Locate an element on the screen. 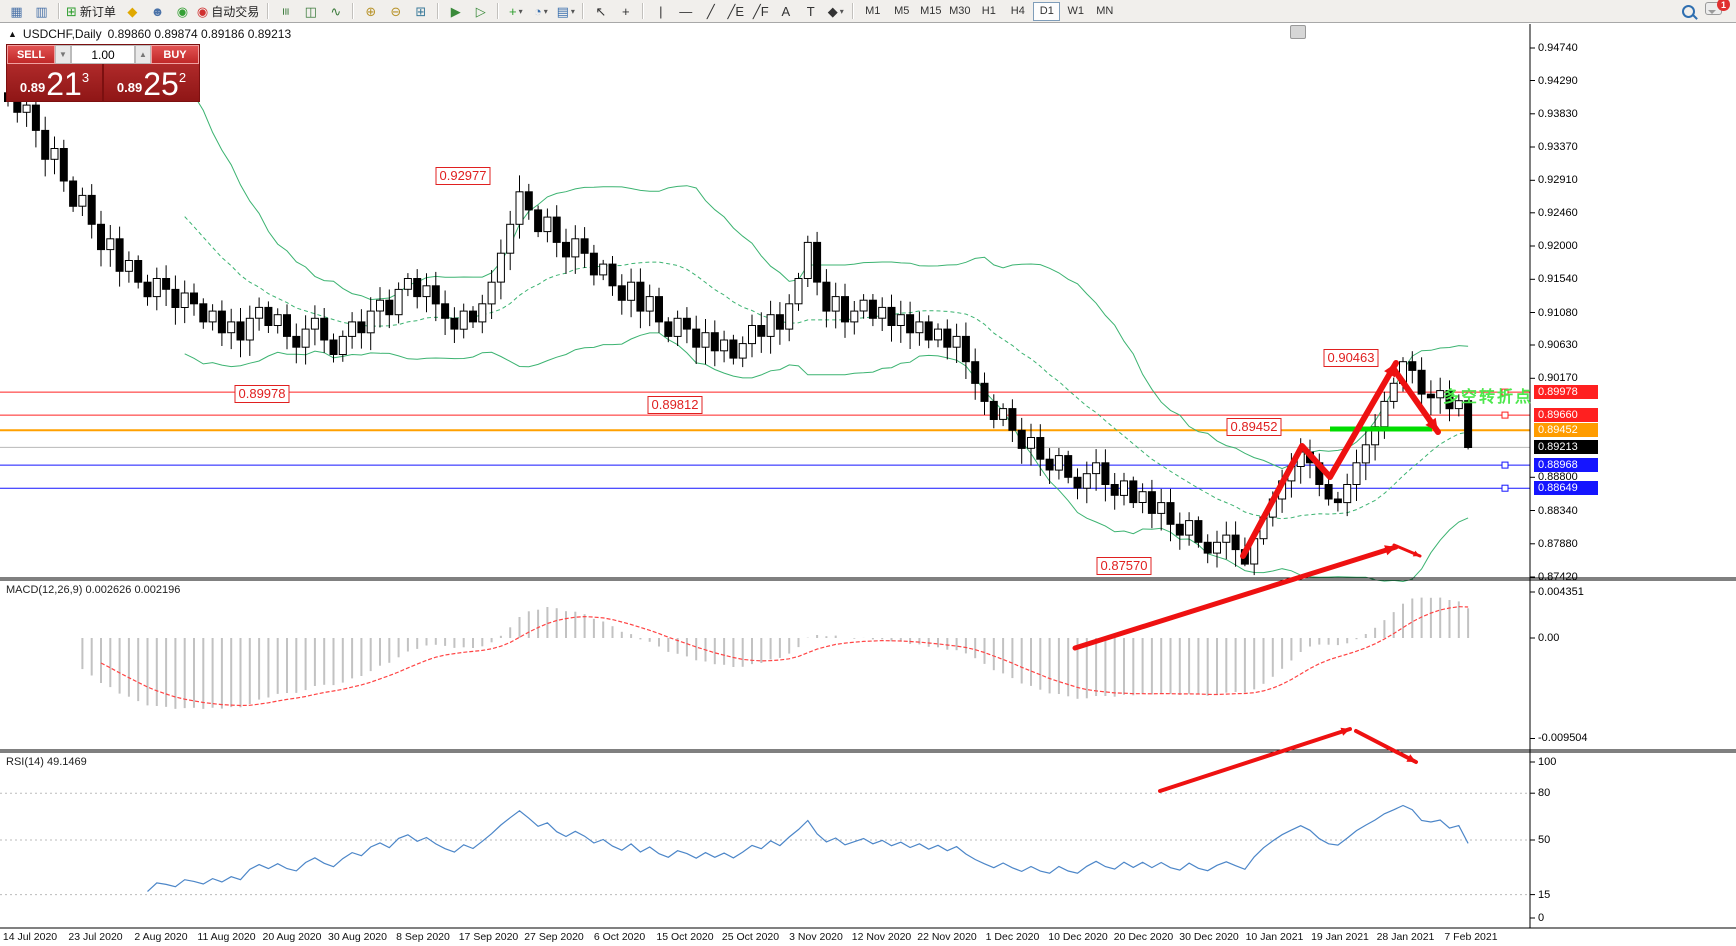  sell-button: SELL is located at coordinates (31, 54).